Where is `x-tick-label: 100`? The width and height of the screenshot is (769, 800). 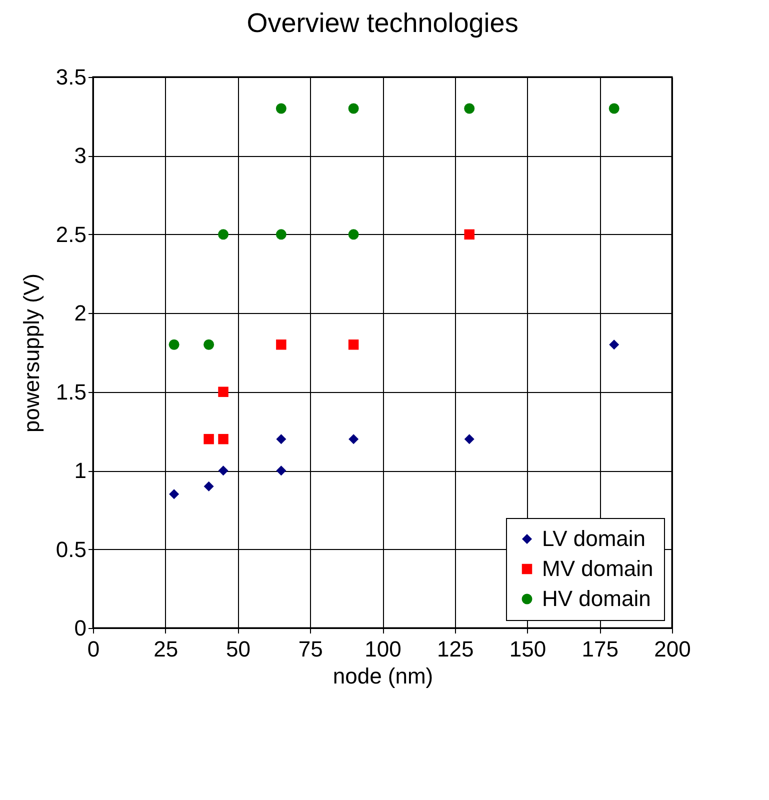
x-tick-label: 100 is located at coordinates (383, 649).